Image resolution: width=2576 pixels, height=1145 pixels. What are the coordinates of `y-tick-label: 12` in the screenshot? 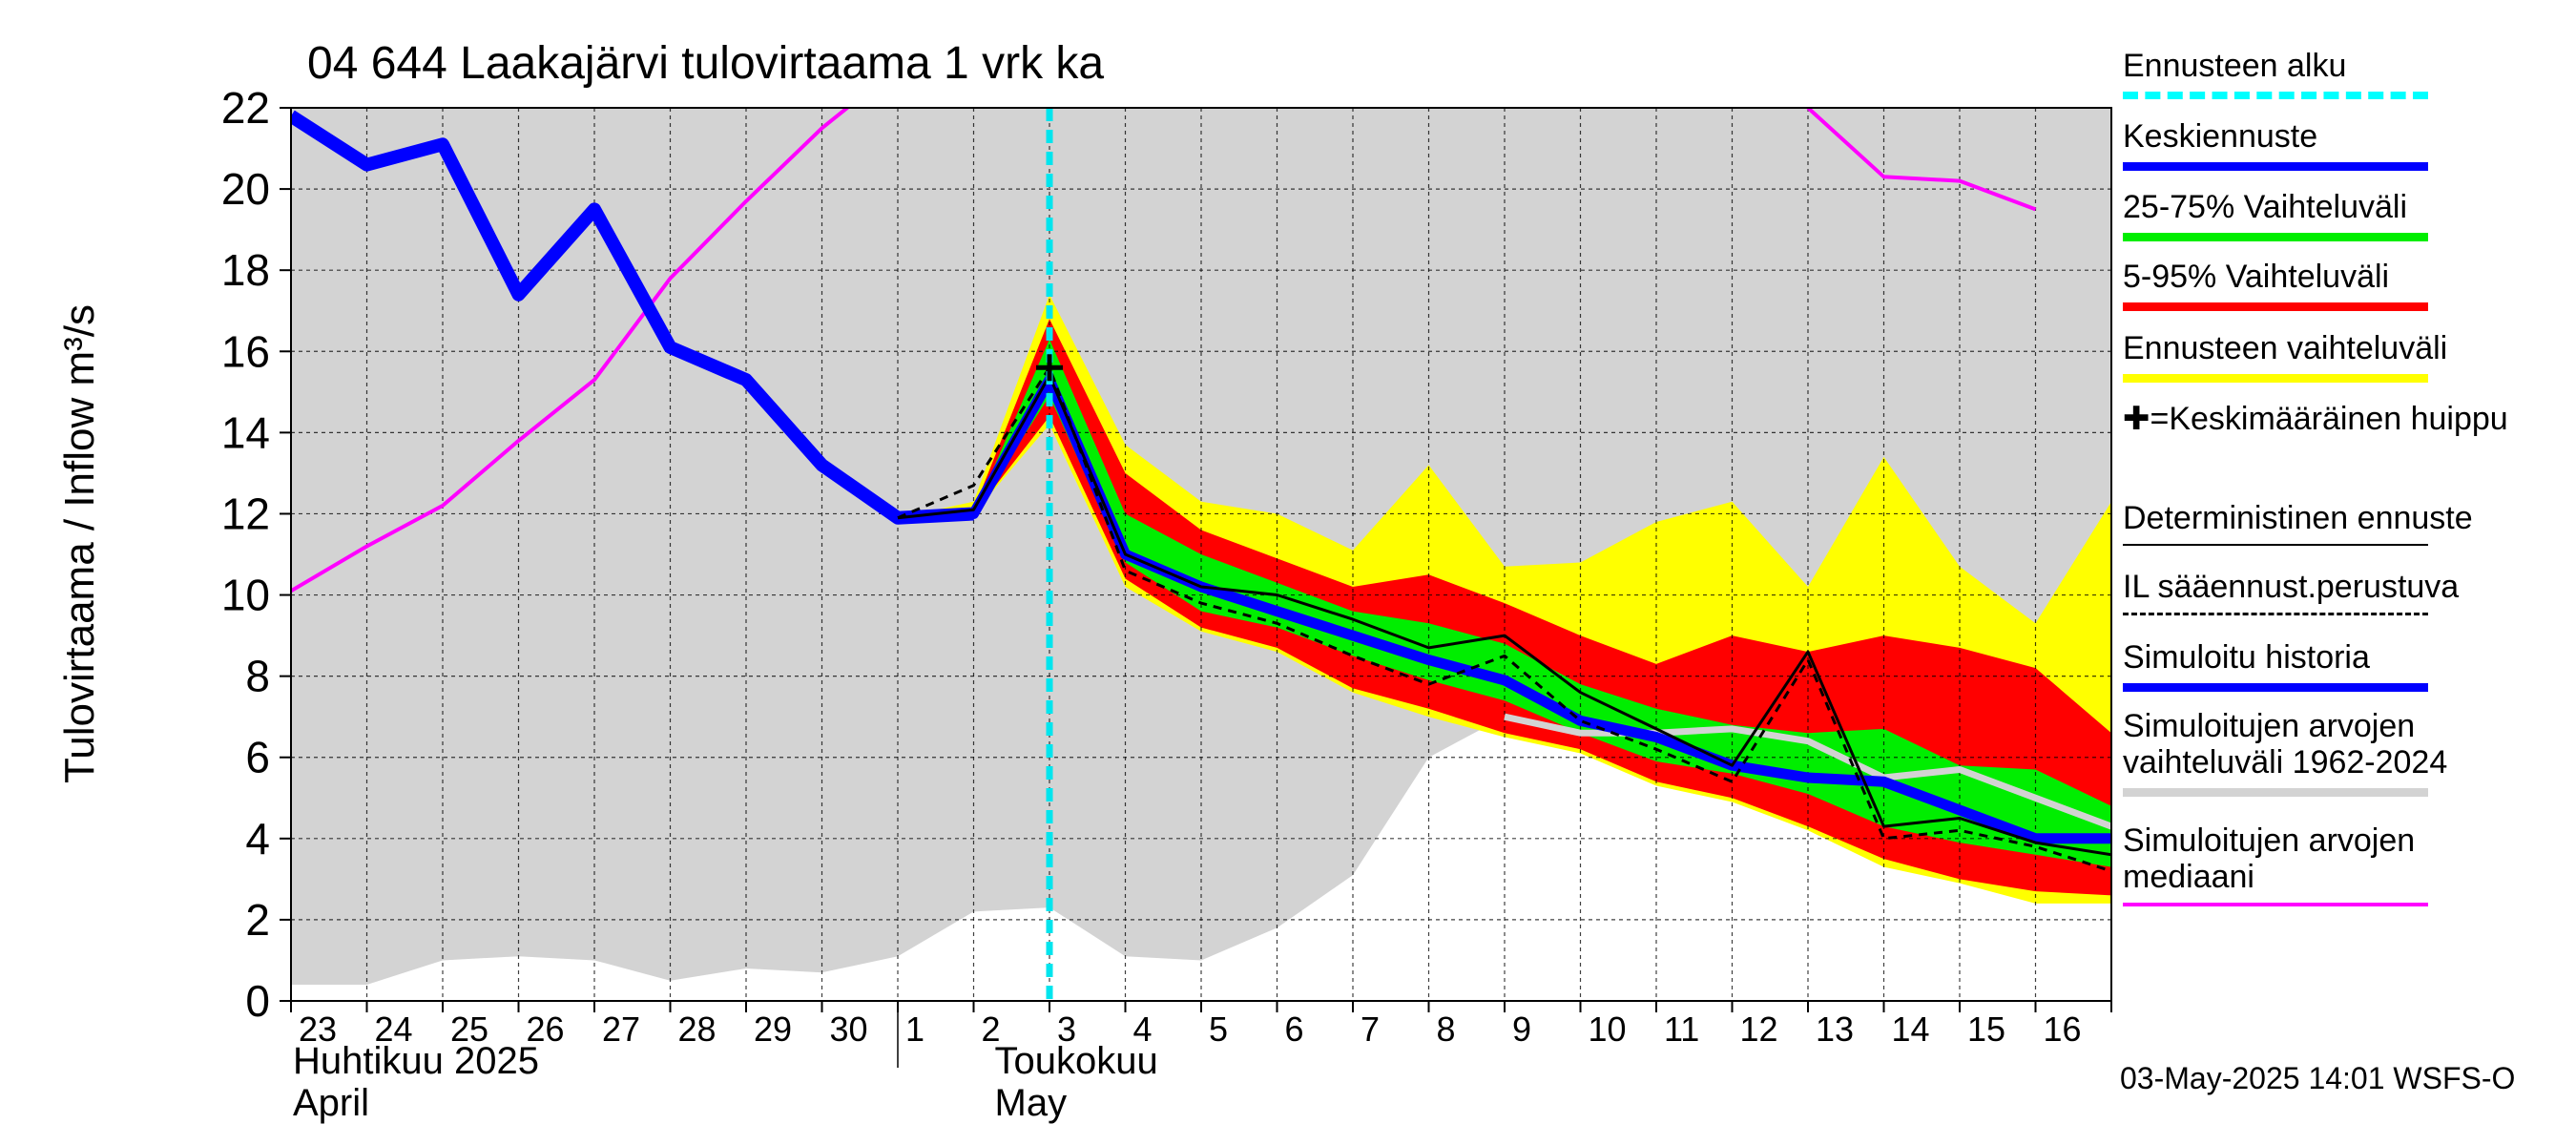 It's located at (245, 514).